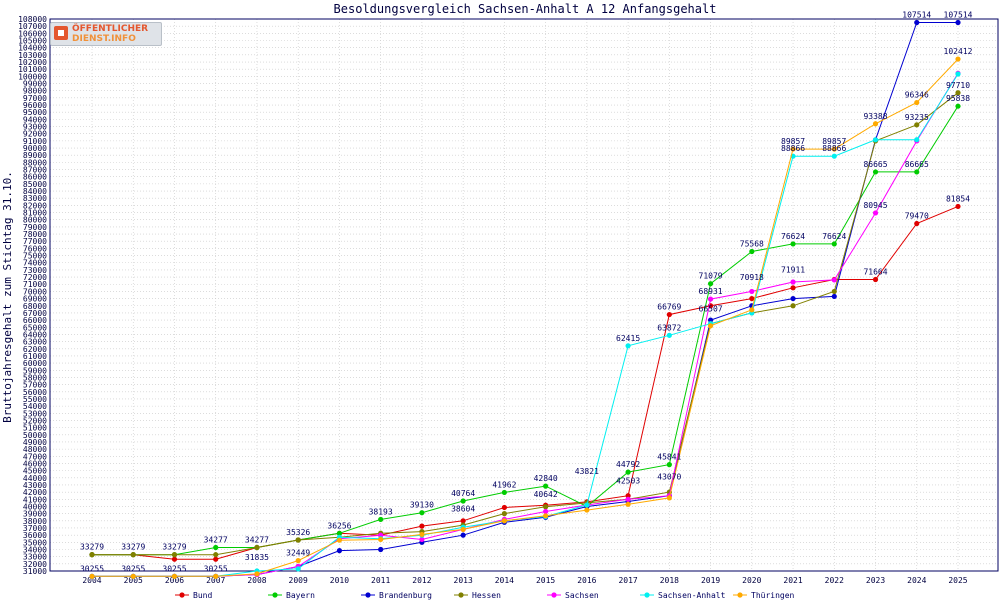  What do you see at coordinates (35, 428) in the screenshot?
I see `y-tick-label: 51000` at bounding box center [35, 428].